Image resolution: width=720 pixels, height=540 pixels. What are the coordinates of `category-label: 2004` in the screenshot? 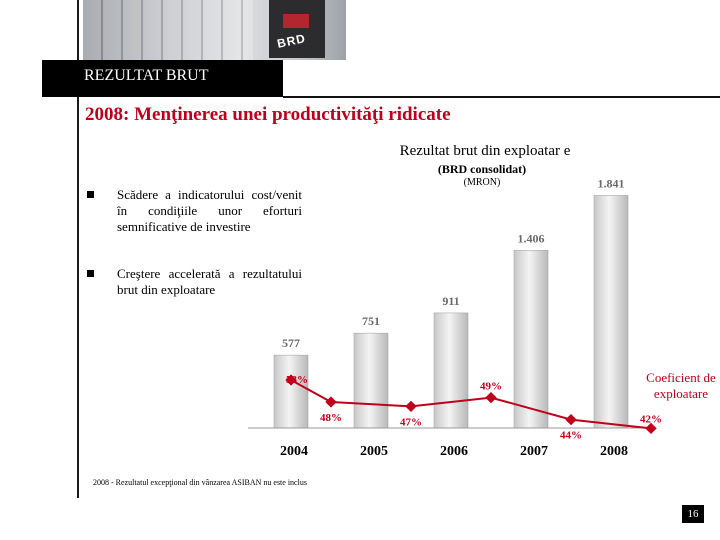 It's located at (294, 451).